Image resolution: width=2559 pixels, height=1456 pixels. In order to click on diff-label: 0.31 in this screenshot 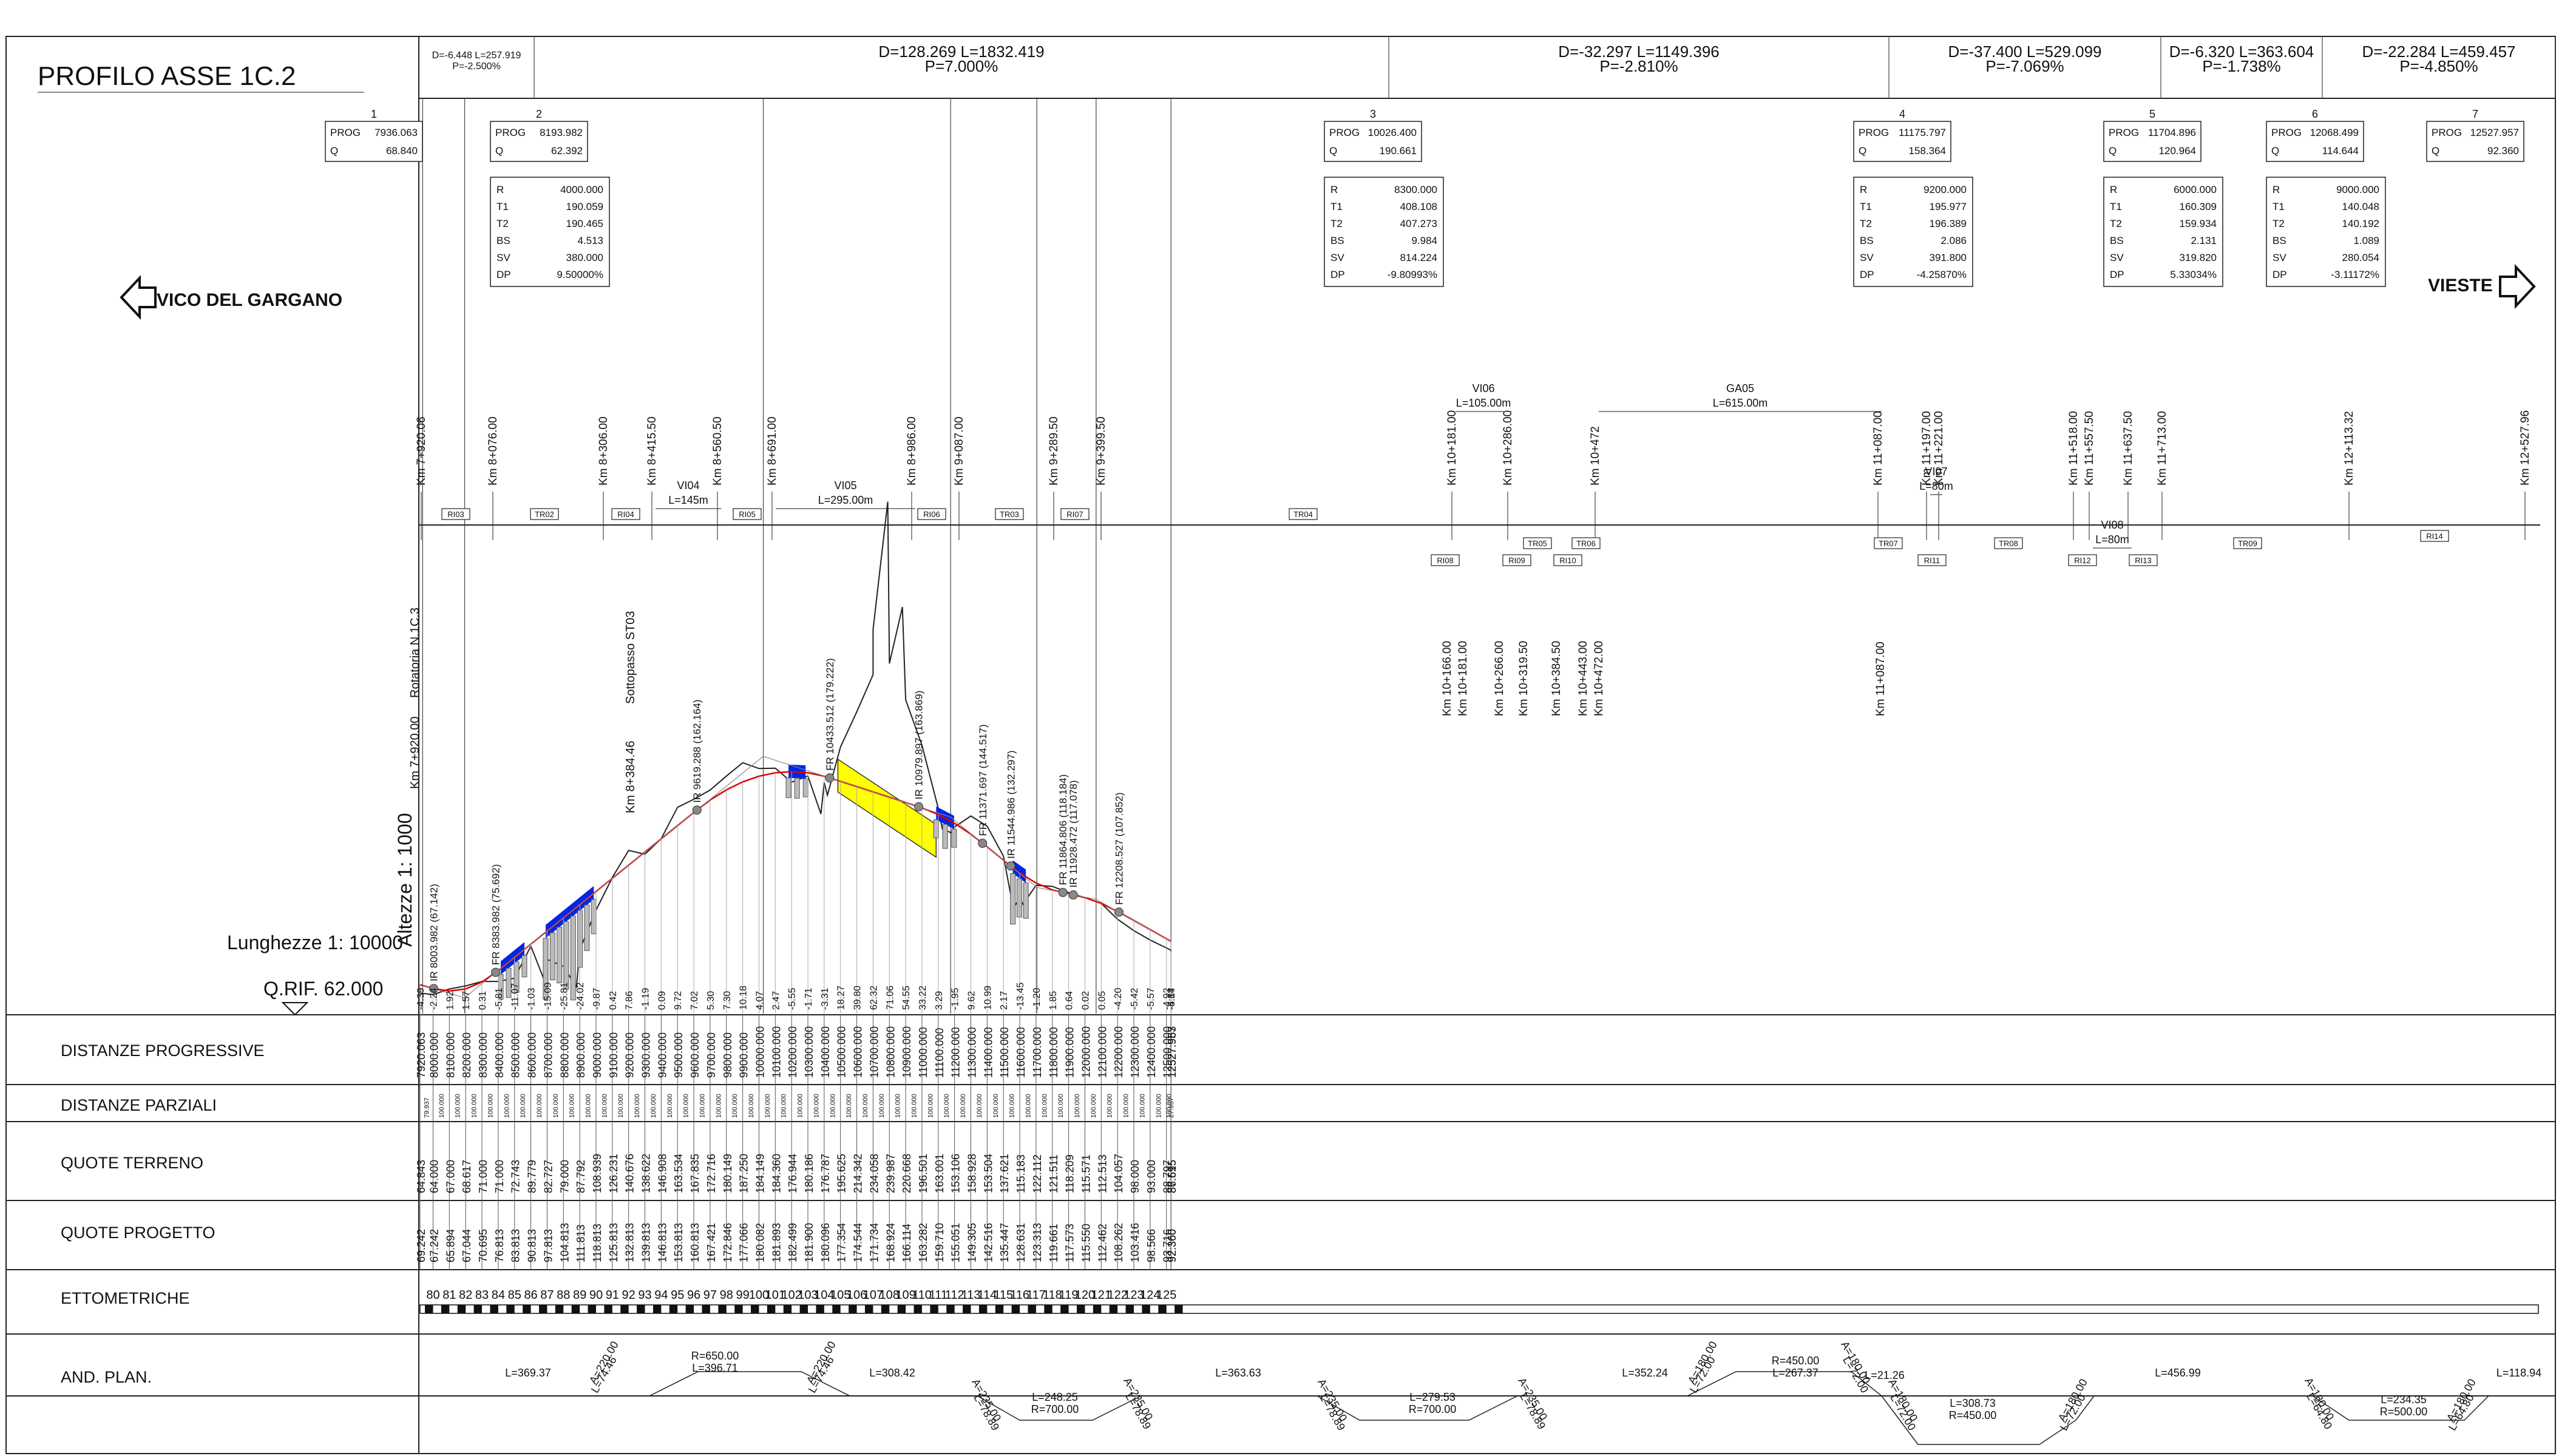, I will do `click(483, 1000)`.